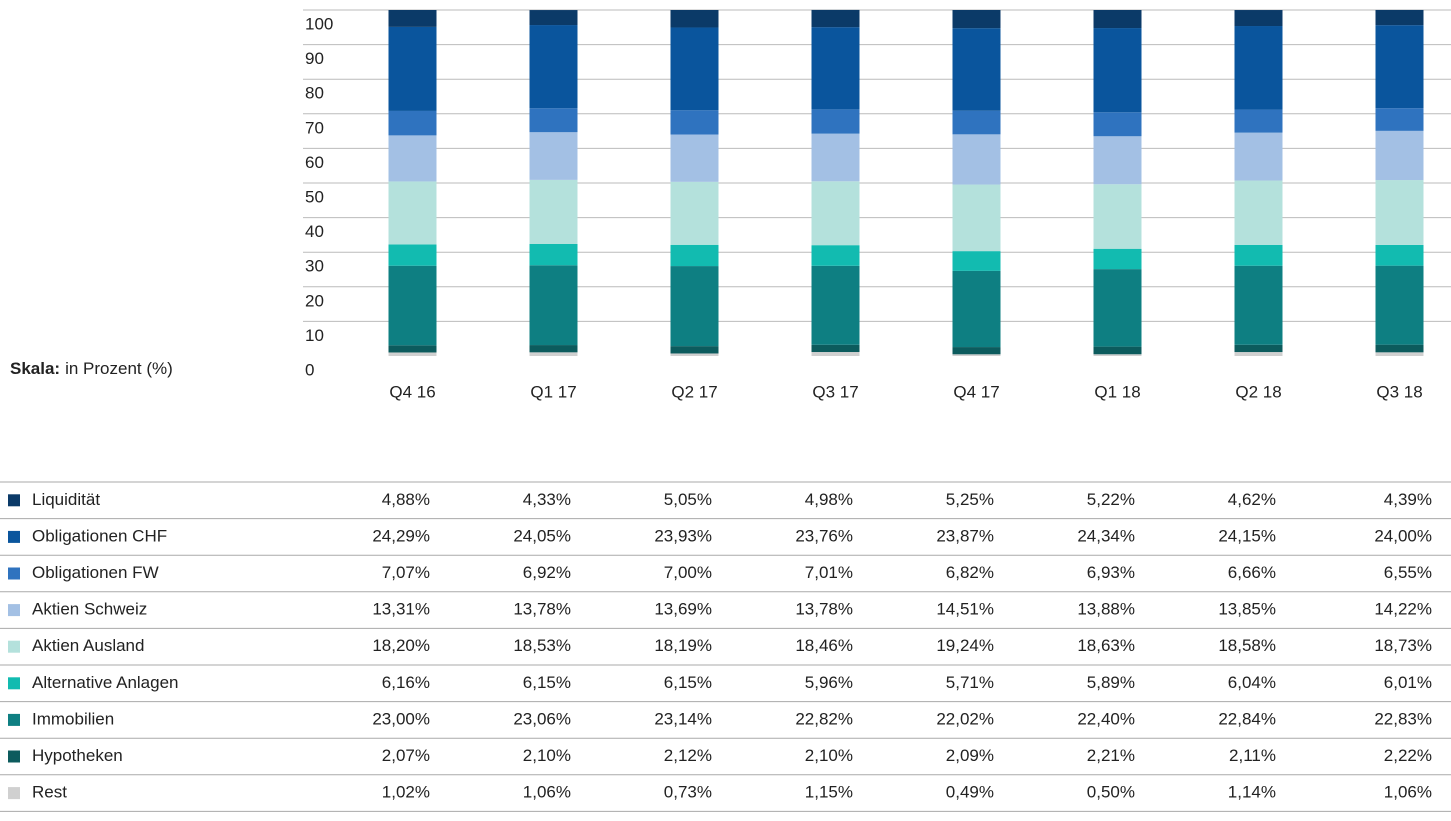 Image resolution: width=1451 pixels, height=821 pixels. I want to click on table-value: 13,69%, so click(683, 609).